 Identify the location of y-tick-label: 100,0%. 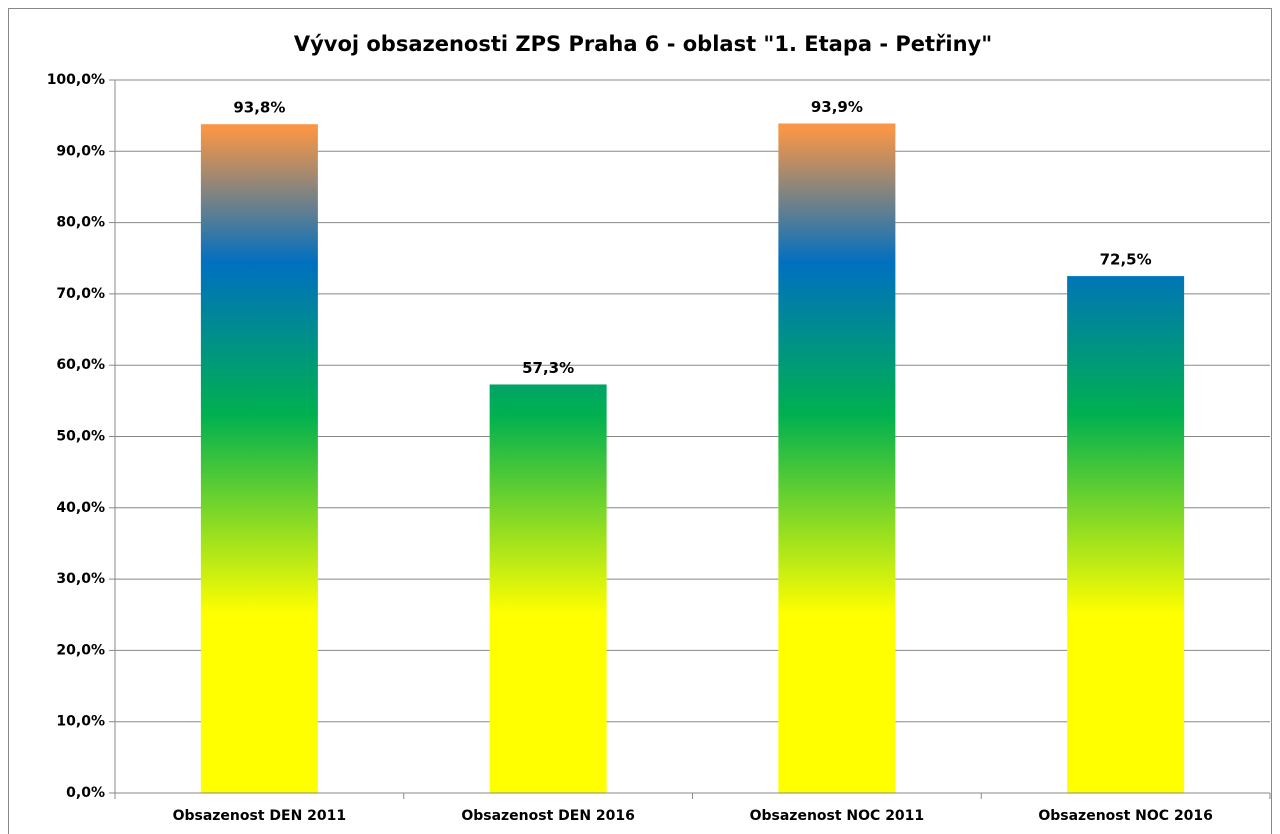
(76, 80).